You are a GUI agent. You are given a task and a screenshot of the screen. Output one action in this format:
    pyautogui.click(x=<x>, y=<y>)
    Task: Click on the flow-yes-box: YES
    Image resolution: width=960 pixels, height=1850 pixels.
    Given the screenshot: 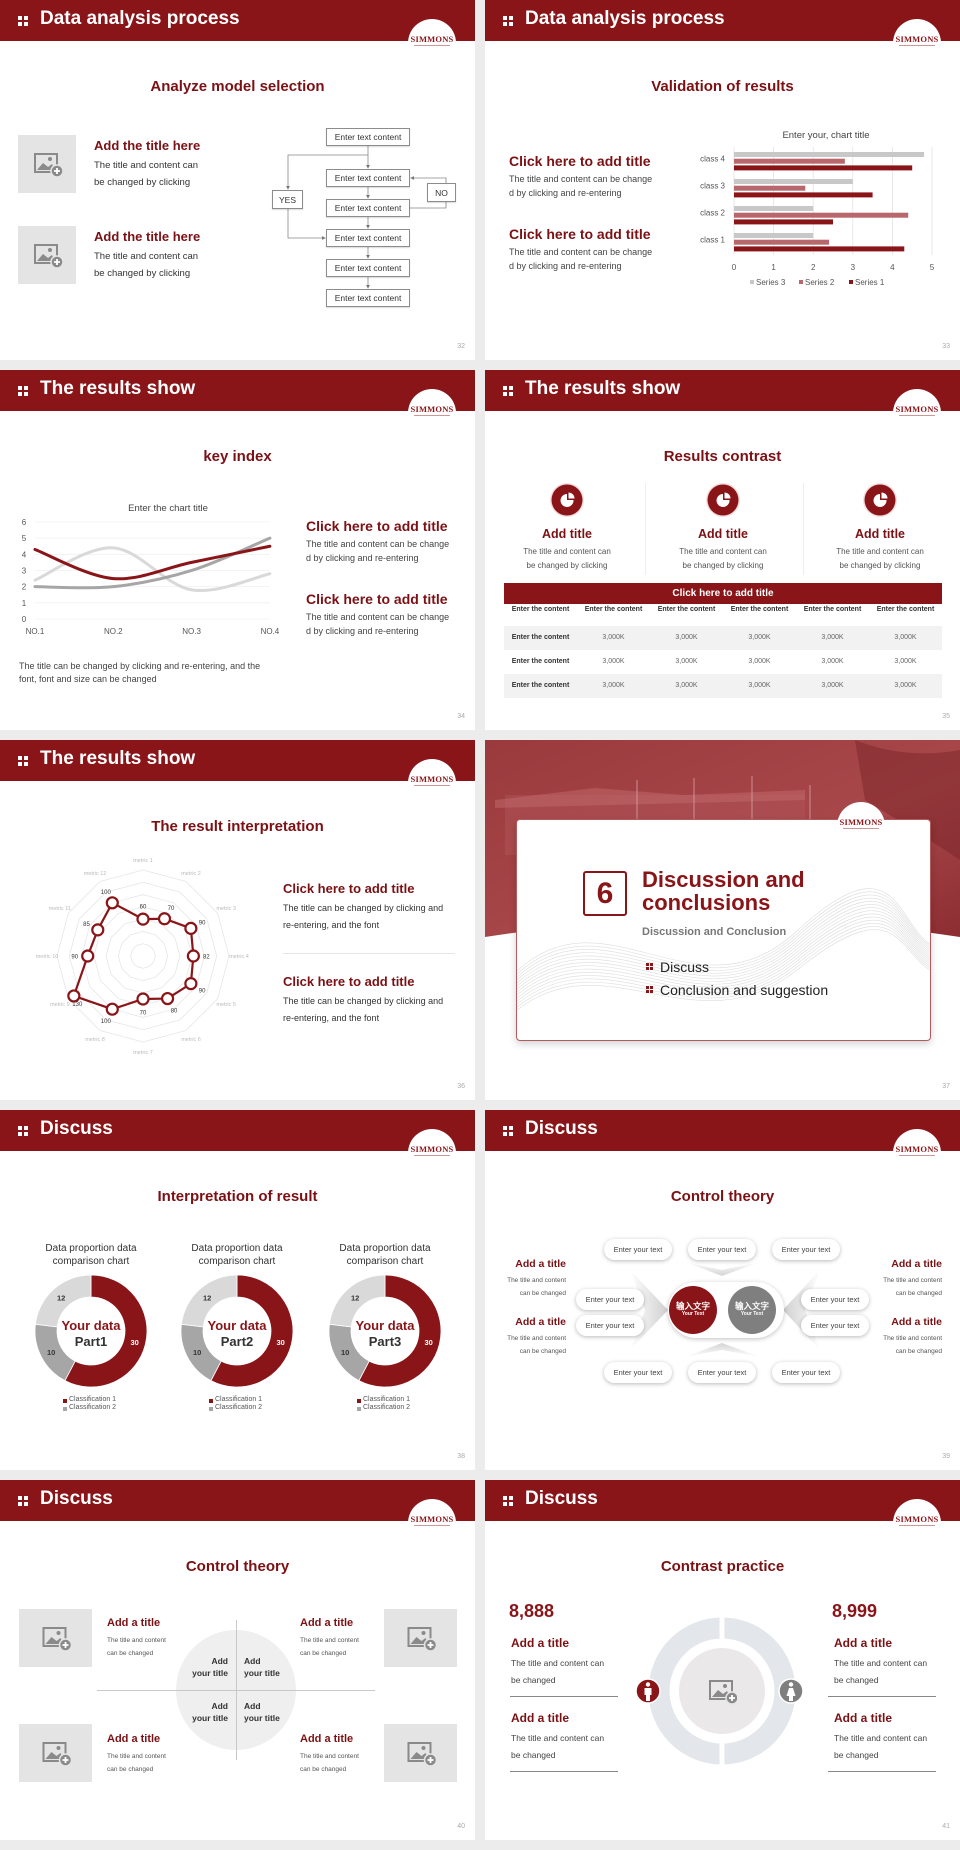 What is the action you would take?
    pyautogui.click(x=287, y=199)
    